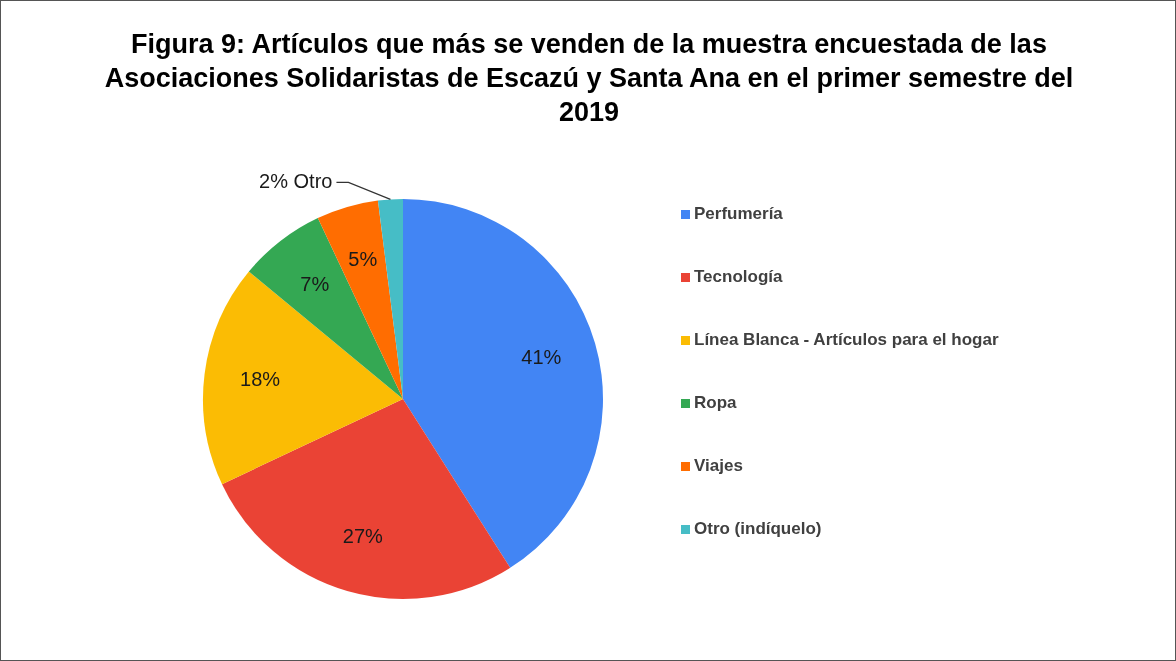 The height and width of the screenshot is (661, 1176). I want to click on data-label: 41%, so click(541, 357).